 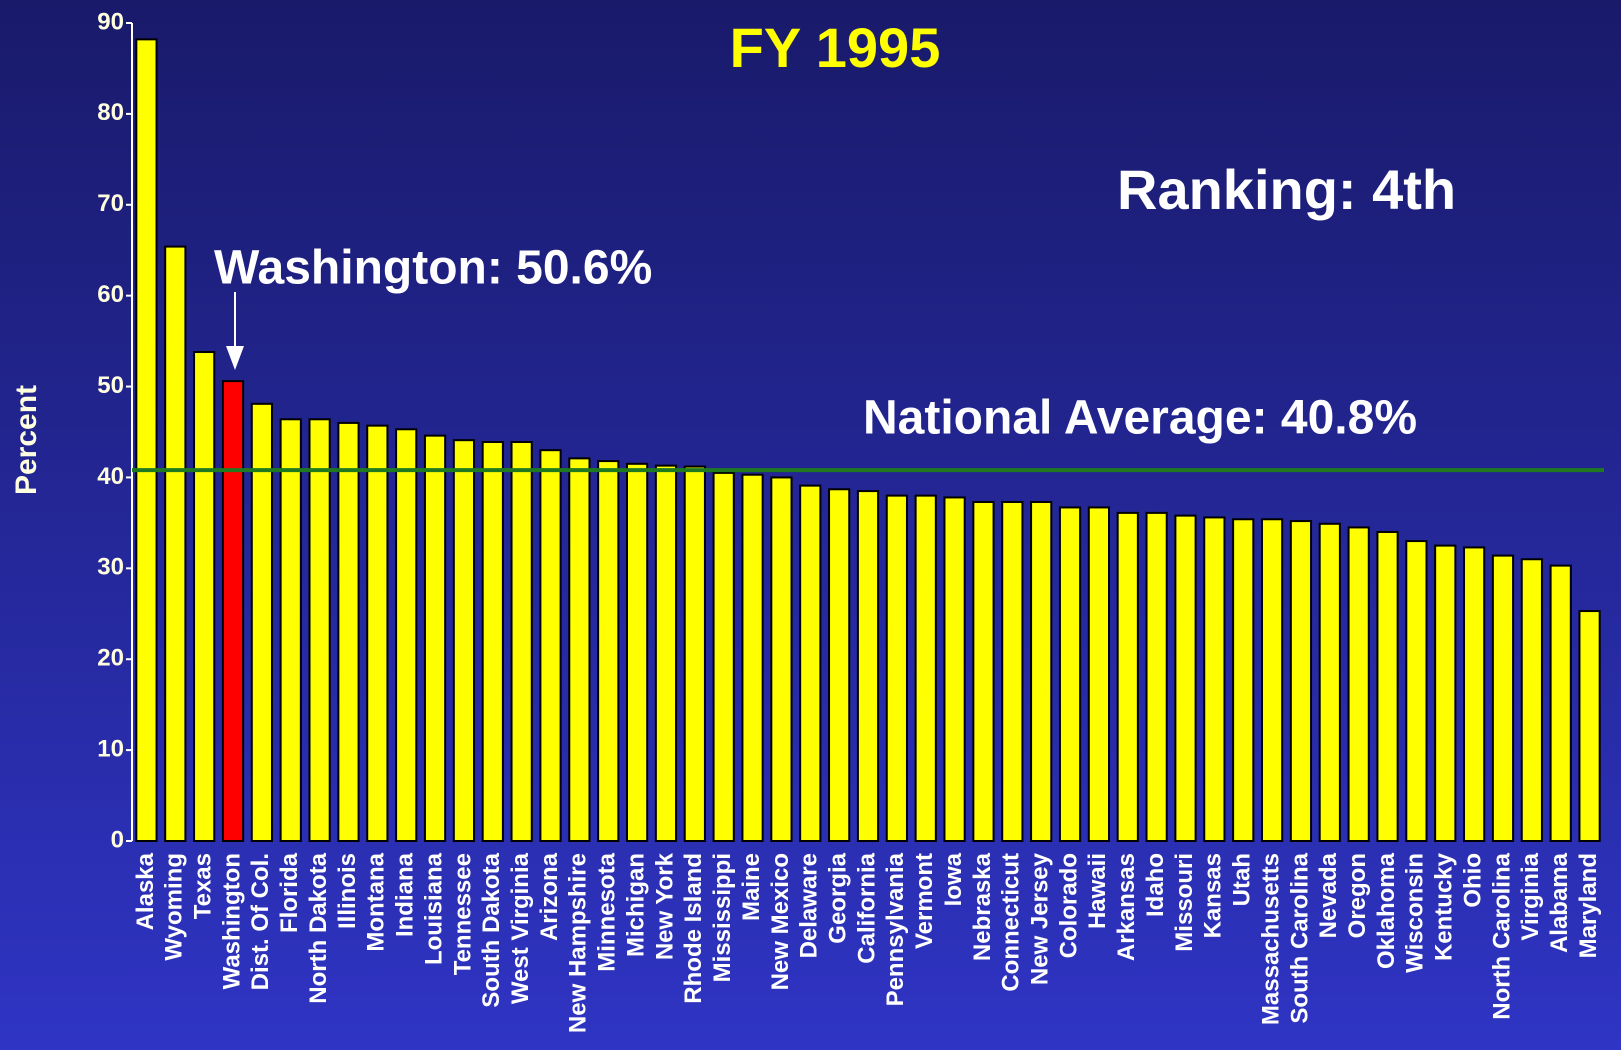 I want to click on x-tick-label: Connecticut, so click(x=1011, y=922).